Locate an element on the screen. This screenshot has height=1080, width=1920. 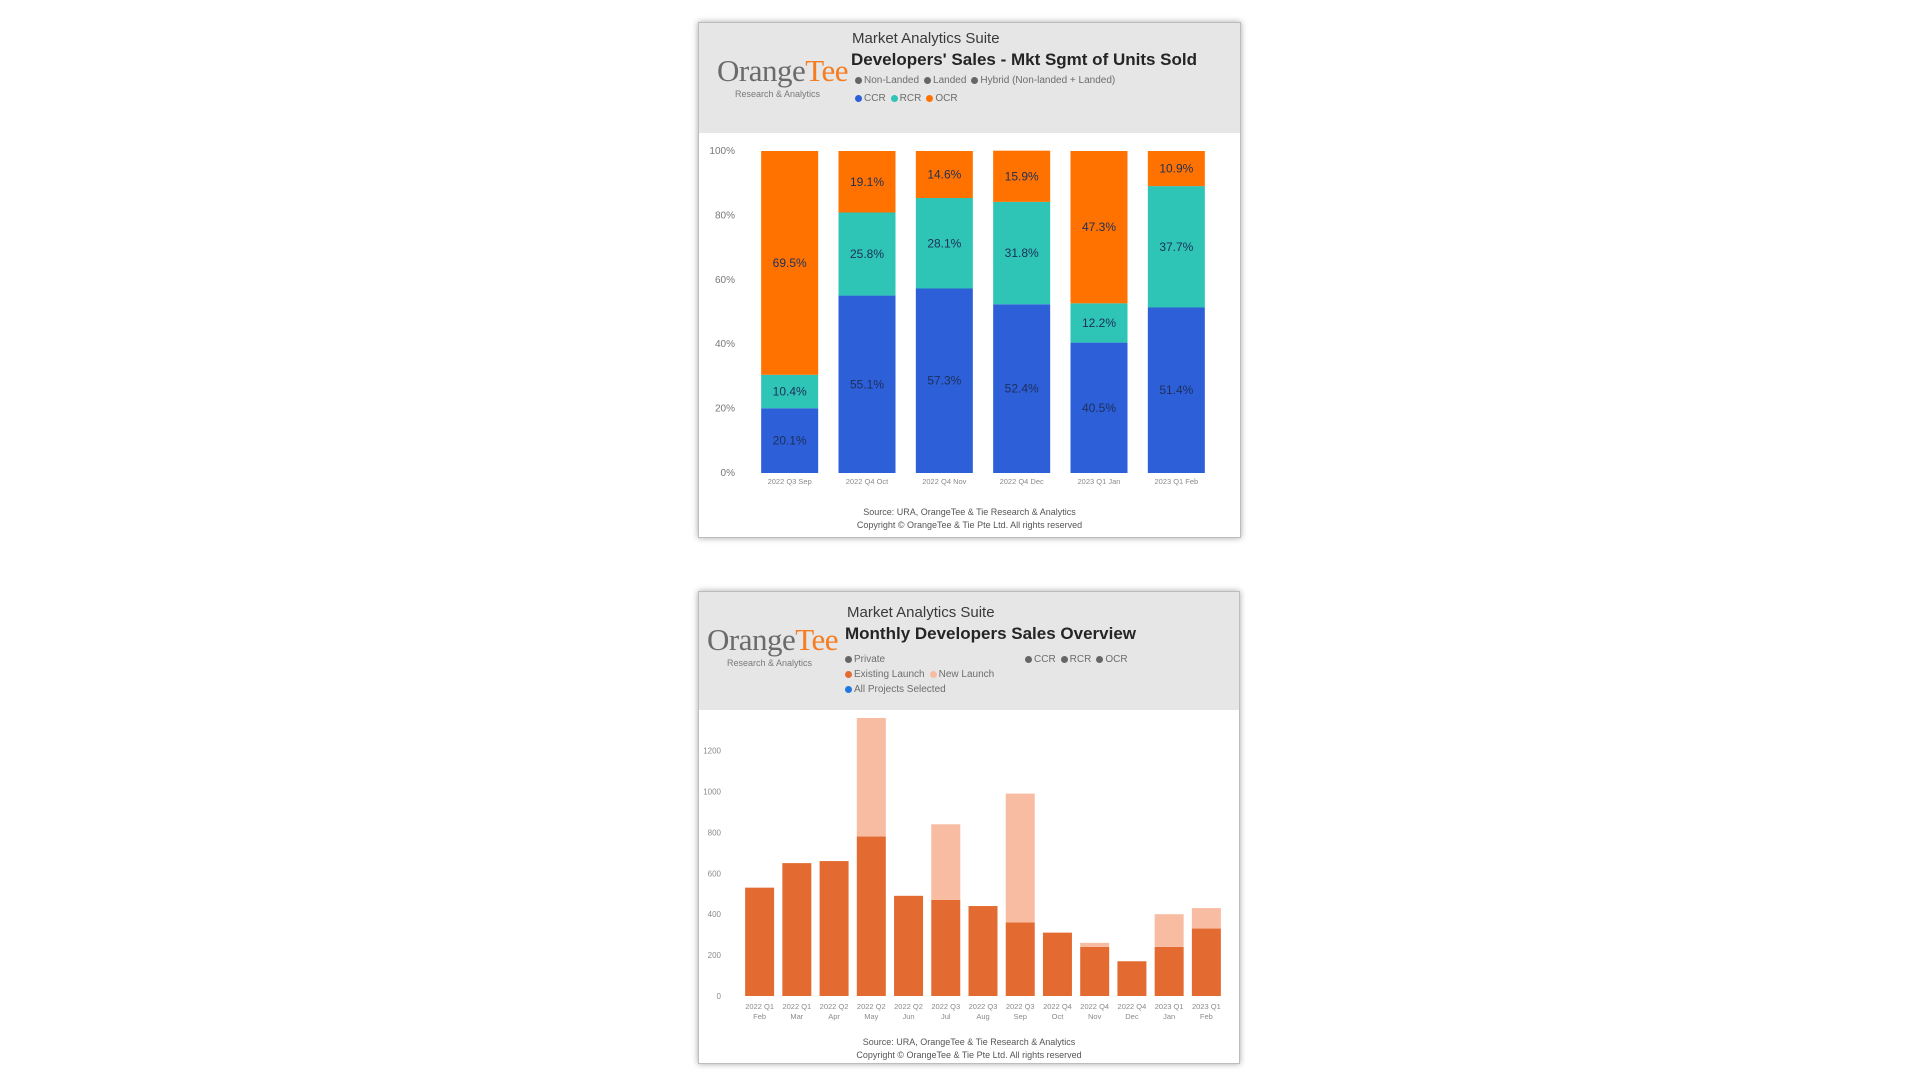
y-tick-label: 20% is located at coordinates (725, 409).